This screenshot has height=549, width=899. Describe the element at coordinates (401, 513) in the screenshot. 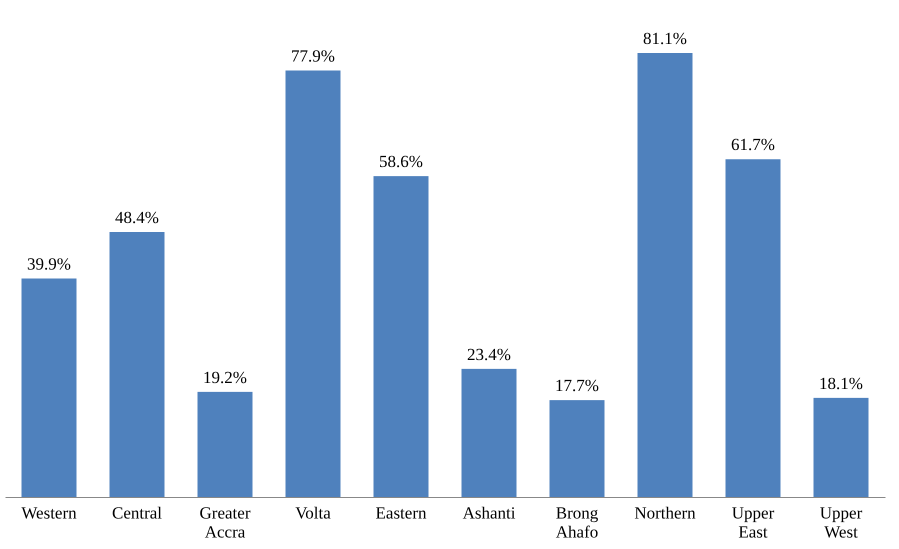

I see `x-tick-label: Eastern` at that location.